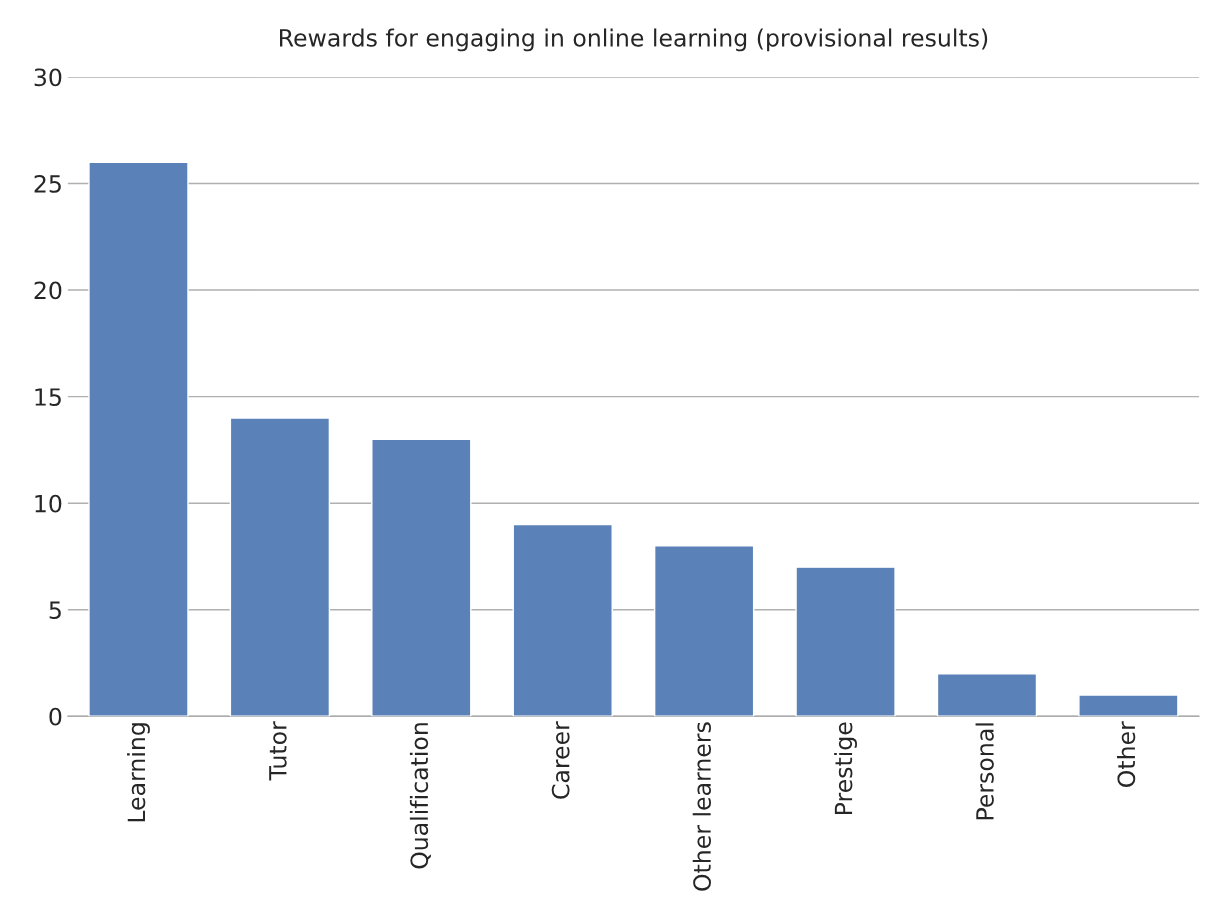 The height and width of the screenshot is (916, 1210). I want to click on x-tick-label: Learning, so click(138, 772).